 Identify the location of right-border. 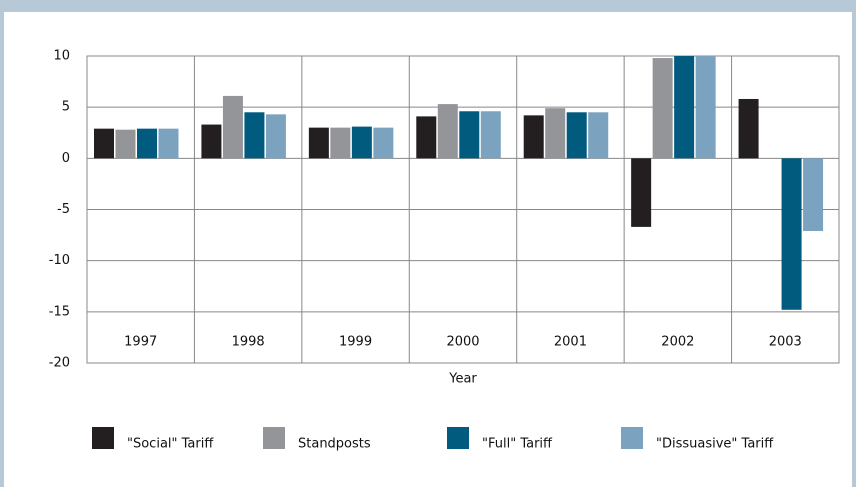
(854, 243).